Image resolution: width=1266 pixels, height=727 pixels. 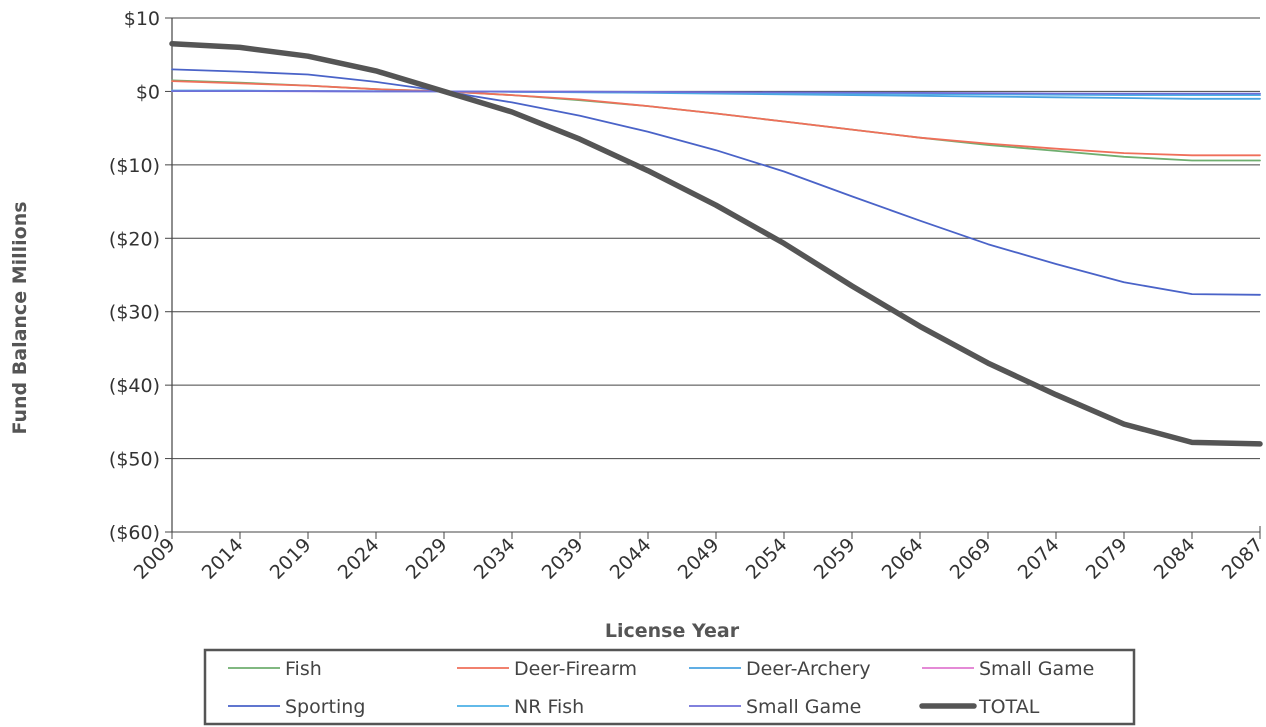 What do you see at coordinates (808, 669) in the screenshot?
I see `legend-label-2: Deer-Archery` at bounding box center [808, 669].